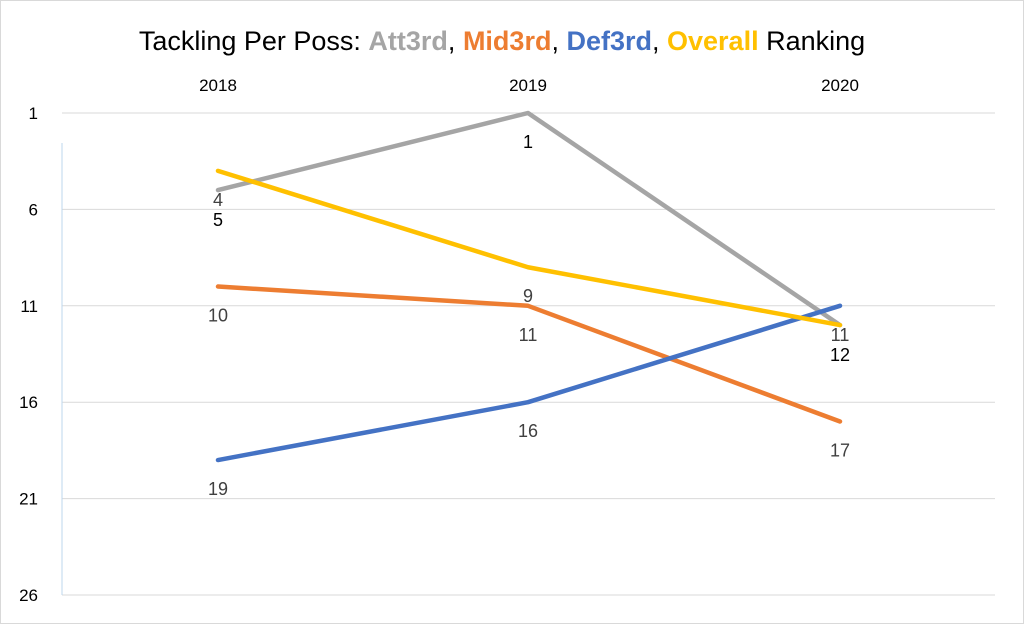 The height and width of the screenshot is (624, 1024). Describe the element at coordinates (28, 499) in the screenshot. I see `y-tick-label: 21` at that location.